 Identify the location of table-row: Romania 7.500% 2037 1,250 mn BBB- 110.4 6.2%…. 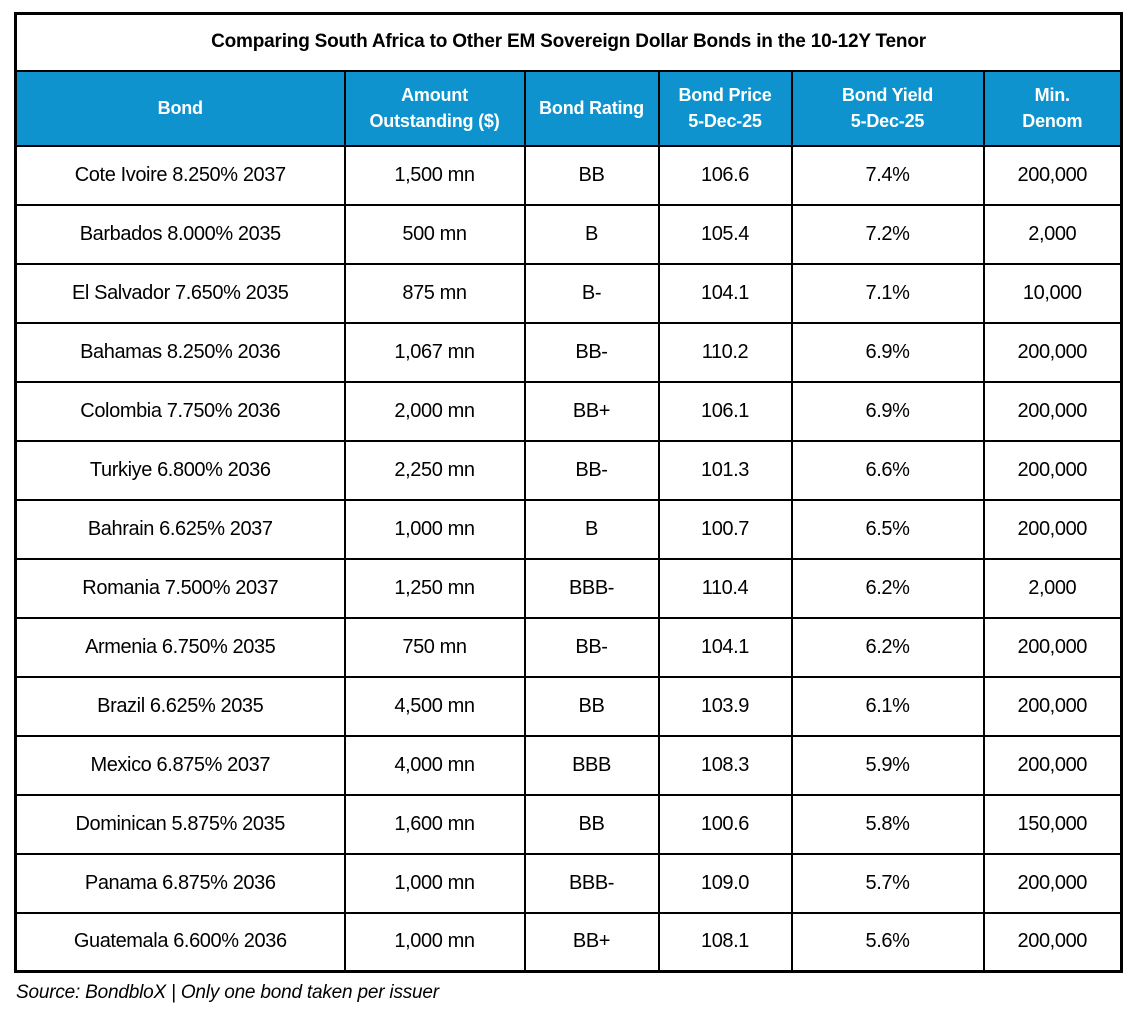
(568, 588).